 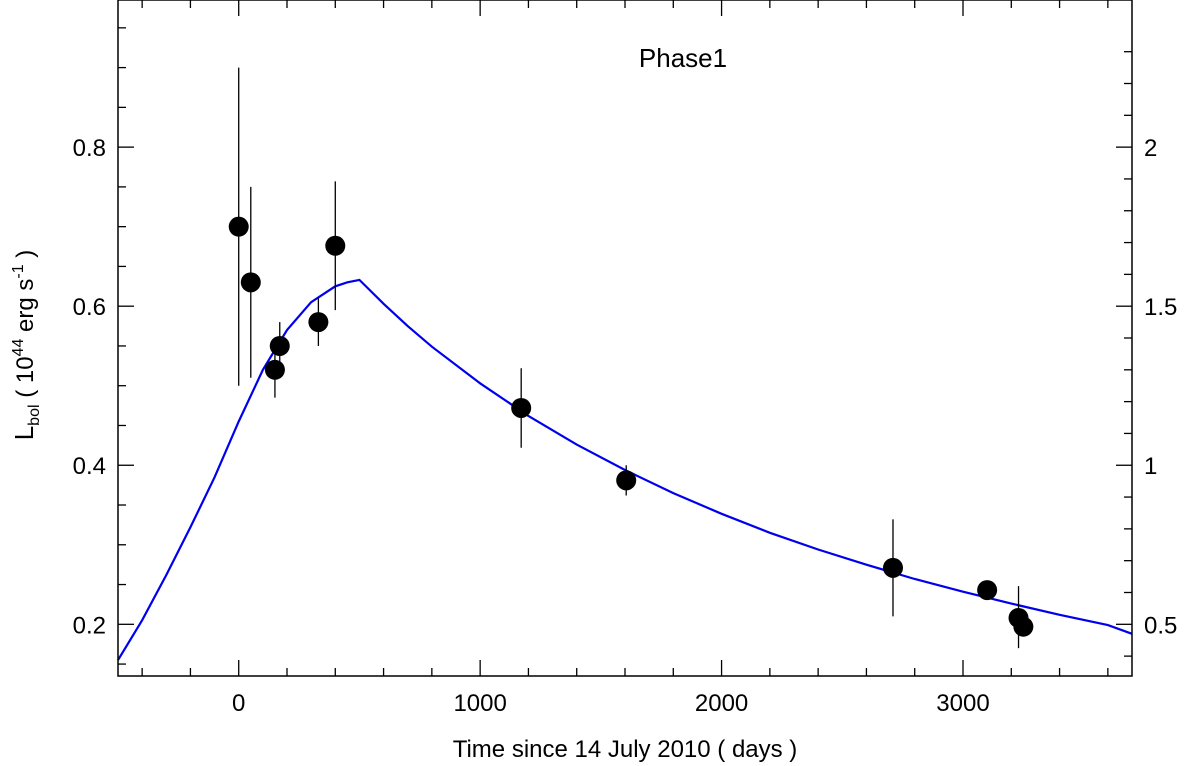 I want to click on y-axis-title-exp: 44, so click(x=18, y=348).